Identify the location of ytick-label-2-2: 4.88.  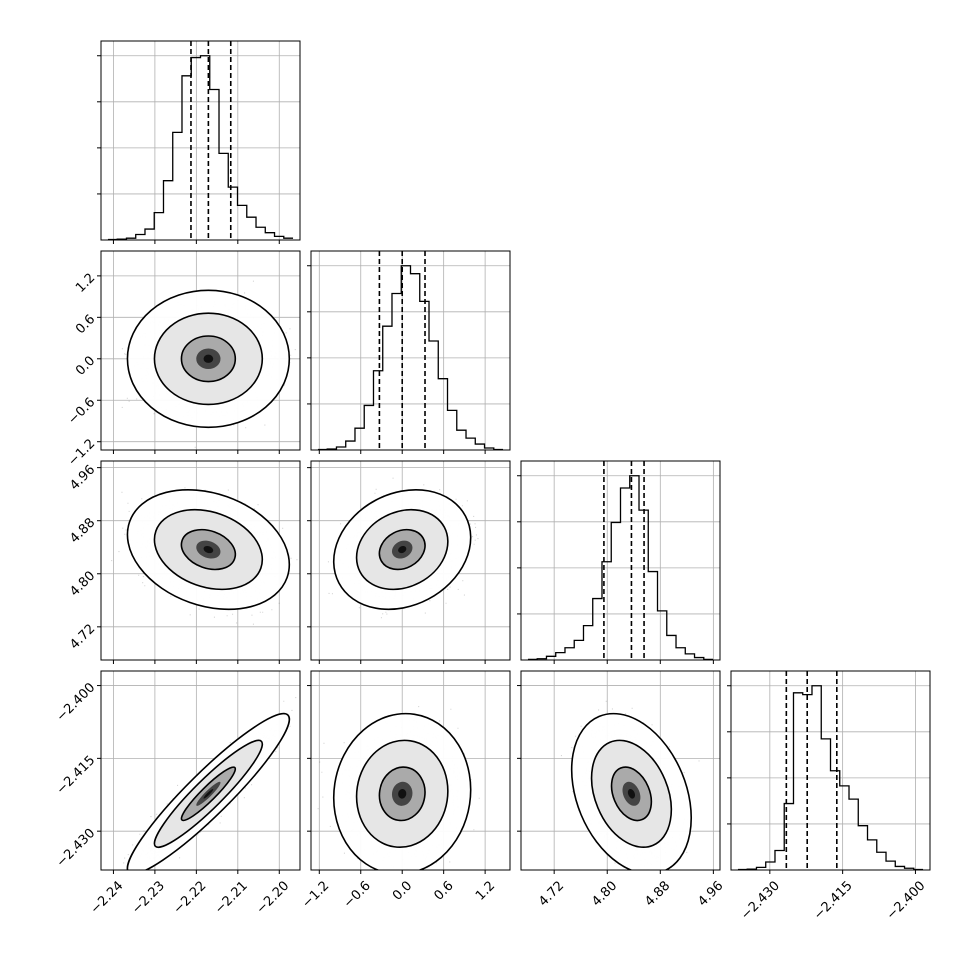
(82, 530).